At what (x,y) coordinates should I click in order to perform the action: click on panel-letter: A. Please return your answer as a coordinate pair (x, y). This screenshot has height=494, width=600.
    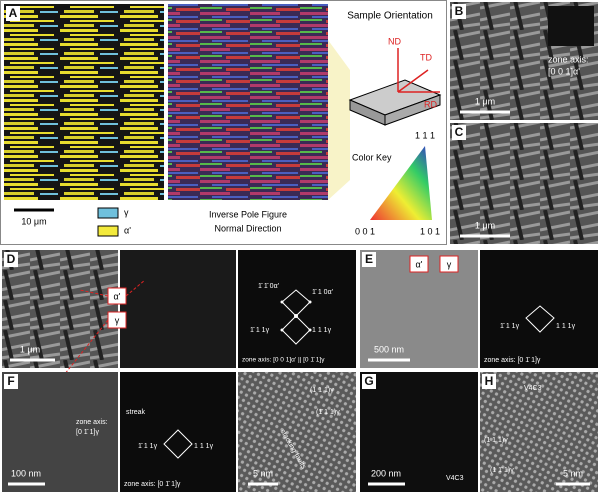
    Looking at the image, I should click on (13, 13).